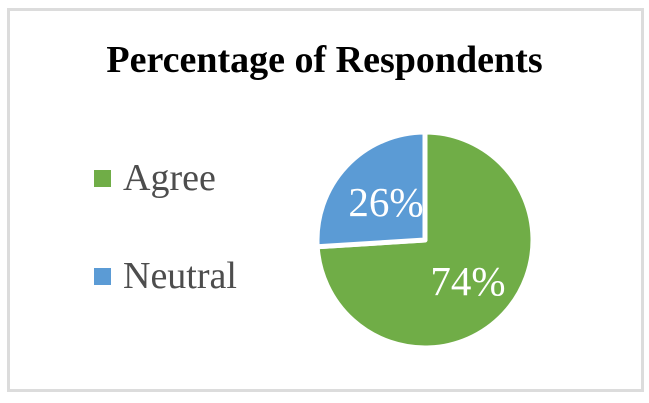 The image size is (649, 403). Describe the element at coordinates (324, 60) in the screenshot. I see `chart-title: Percentage of Respondents` at that location.